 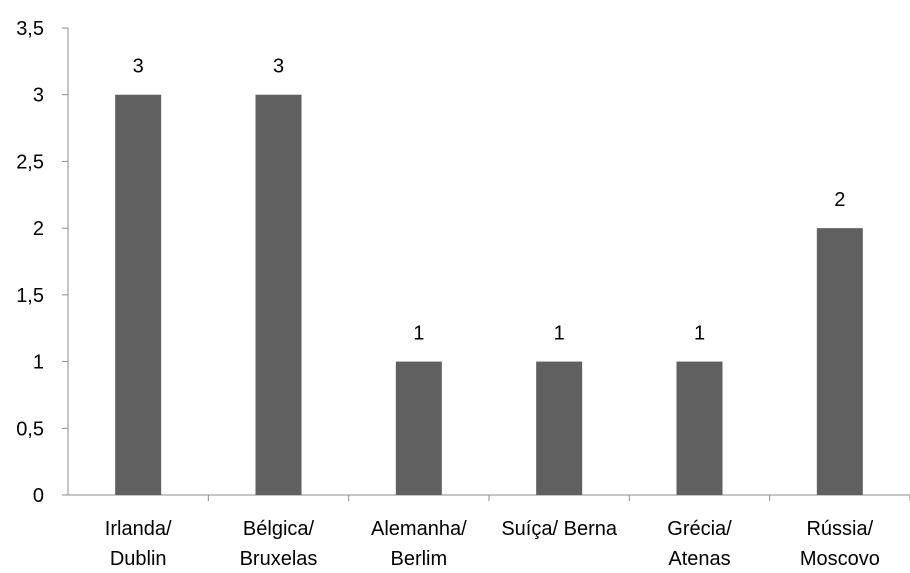 I want to click on y-tick-label: 1, so click(x=38, y=363).